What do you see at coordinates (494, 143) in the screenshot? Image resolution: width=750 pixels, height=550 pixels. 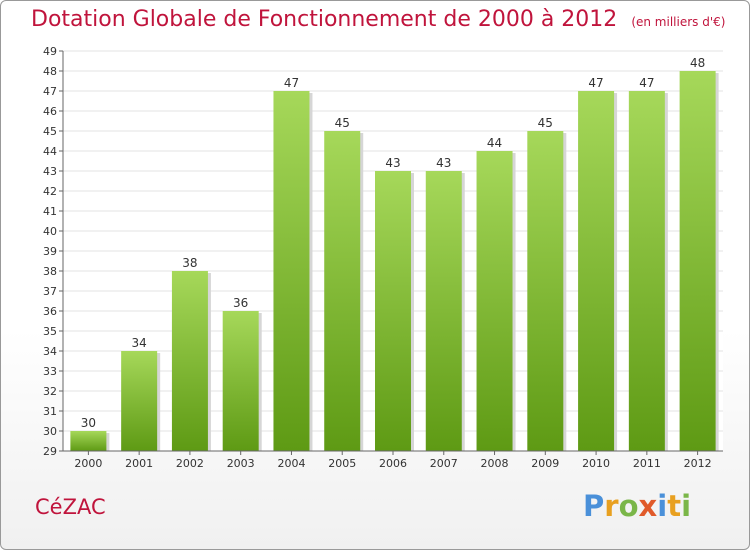 I see `bar-value-label: 44` at bounding box center [494, 143].